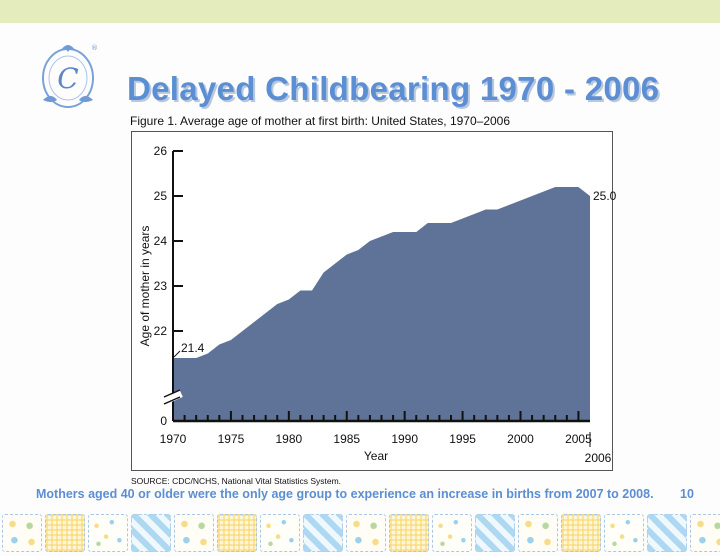 Image resolution: width=720 pixels, height=556 pixels. Describe the element at coordinates (462, 439) in the screenshot. I see `x-tick-label: 1995` at that location.